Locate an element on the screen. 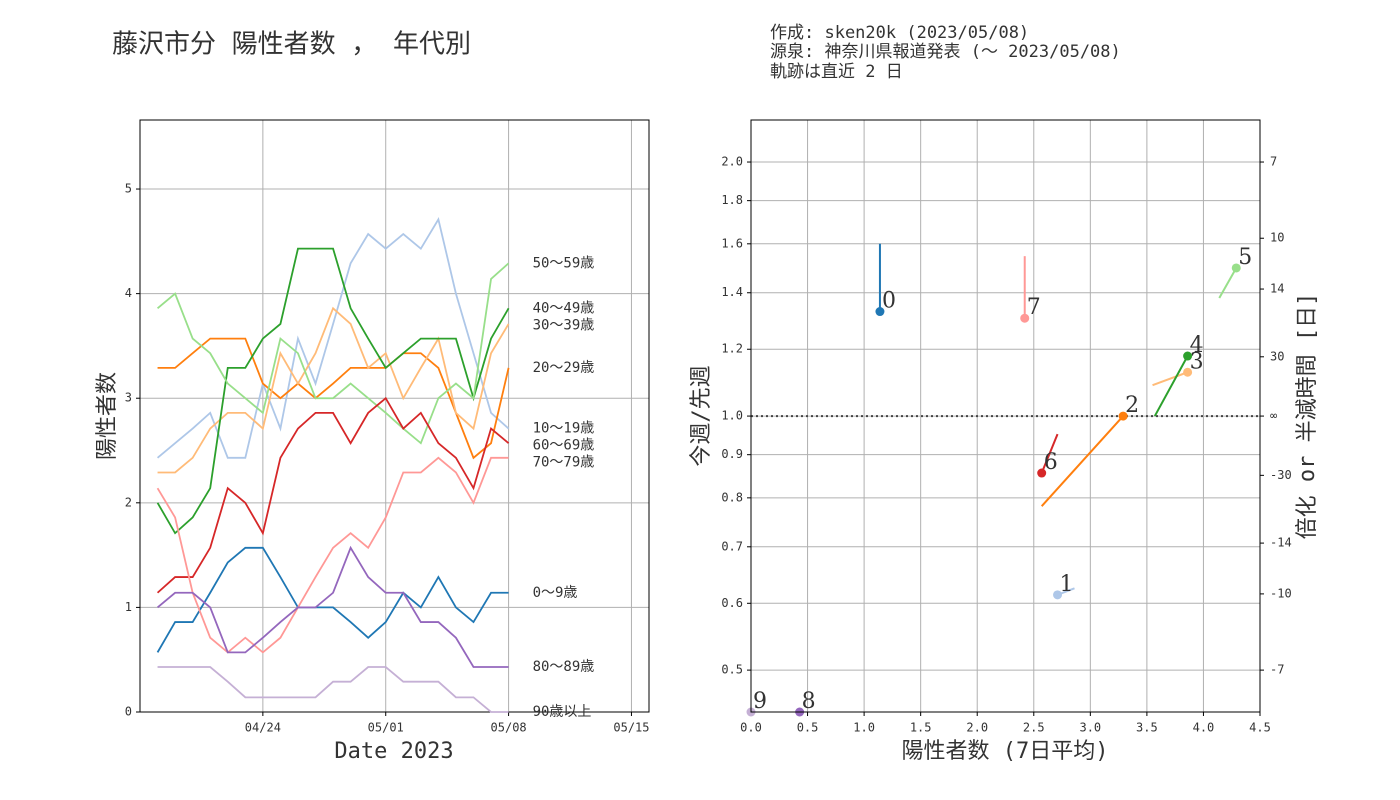  series-label: 90歳以上 is located at coordinates (562, 712).